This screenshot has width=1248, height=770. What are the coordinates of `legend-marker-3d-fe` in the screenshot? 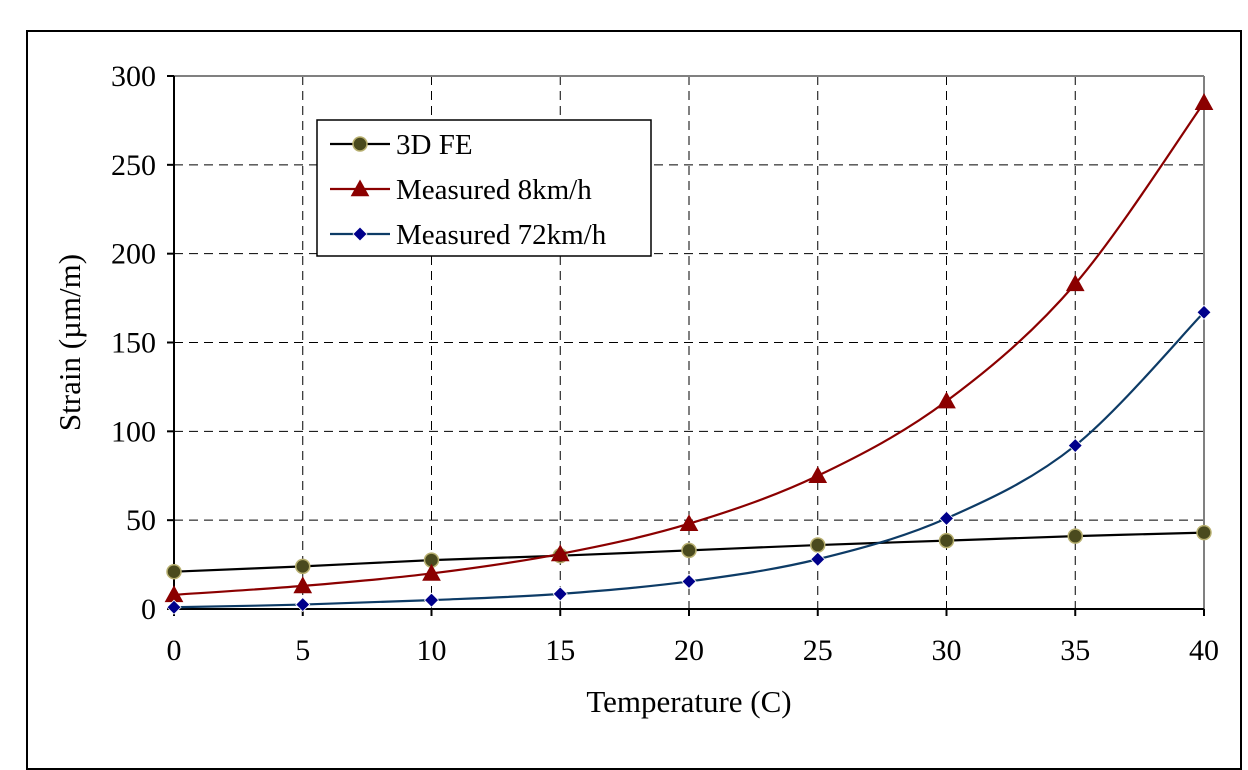 It's located at (360, 144).